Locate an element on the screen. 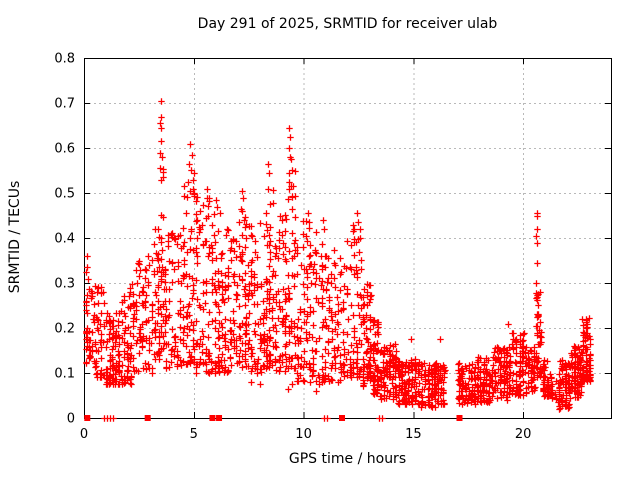 The height and width of the screenshot is (480, 640). x-axis-label: GPS time / hours is located at coordinates (347, 459).